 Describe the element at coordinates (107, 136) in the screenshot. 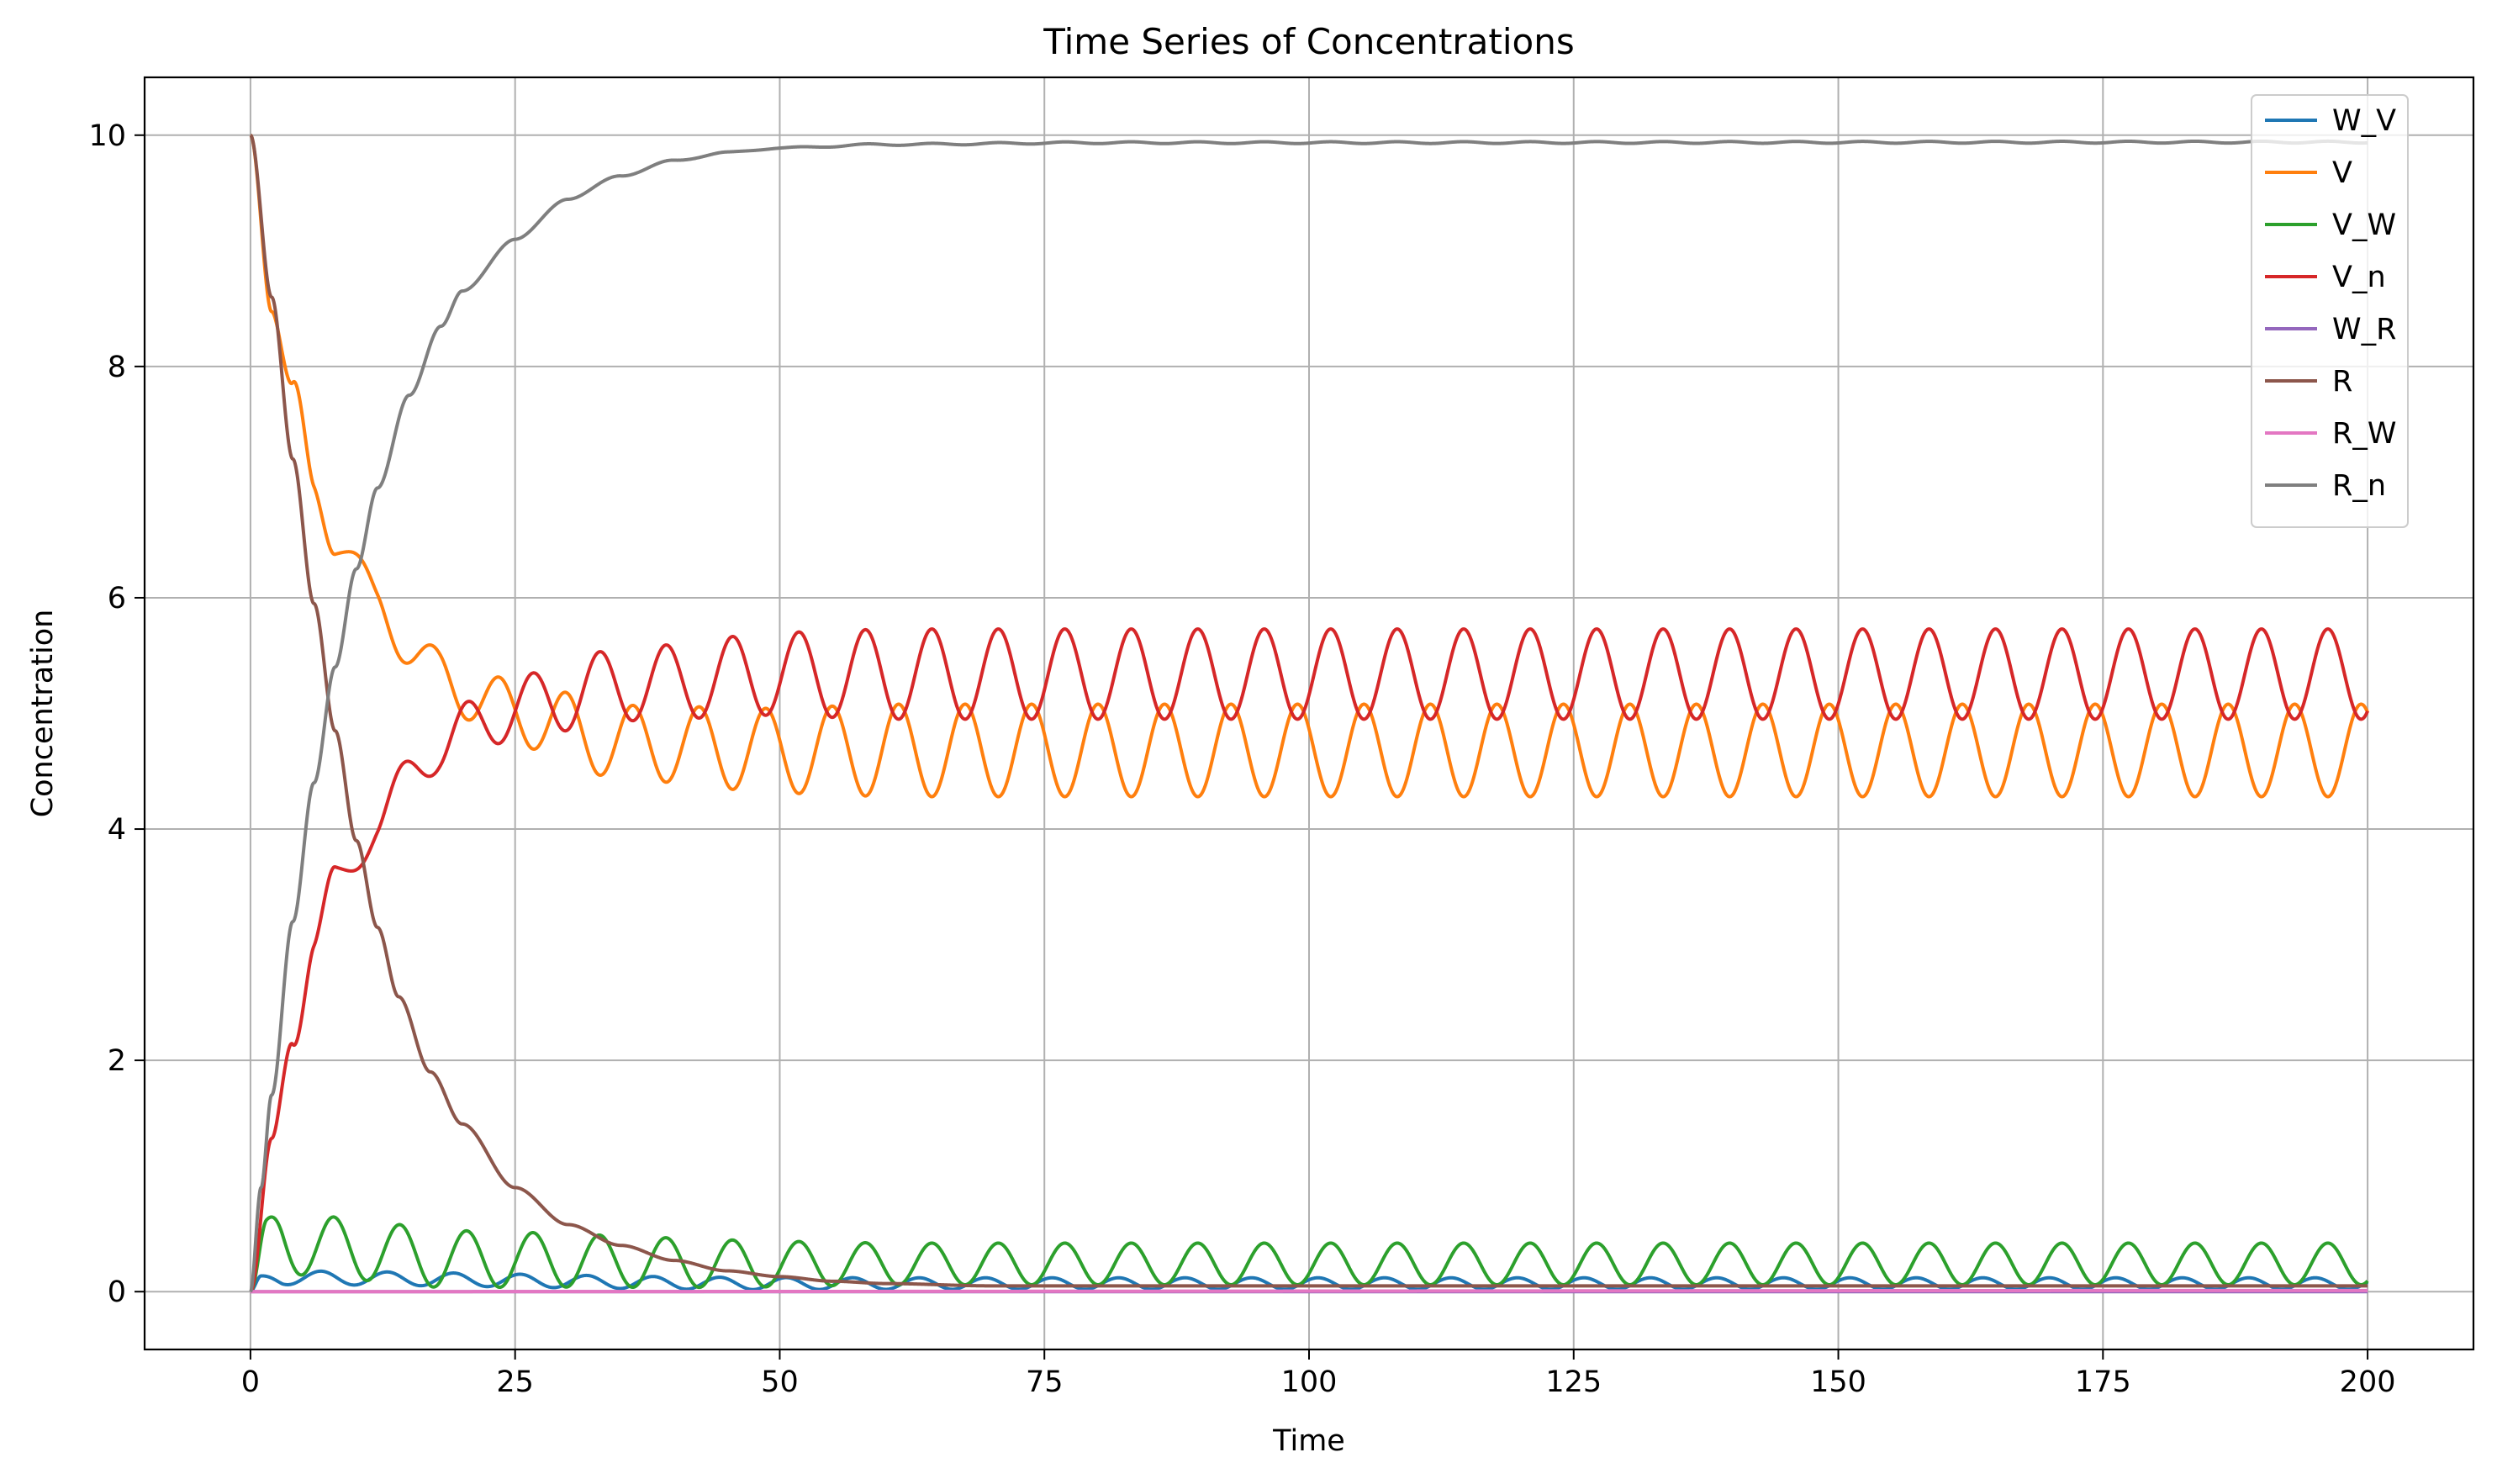

I see `y-tick-label: 10` at that location.